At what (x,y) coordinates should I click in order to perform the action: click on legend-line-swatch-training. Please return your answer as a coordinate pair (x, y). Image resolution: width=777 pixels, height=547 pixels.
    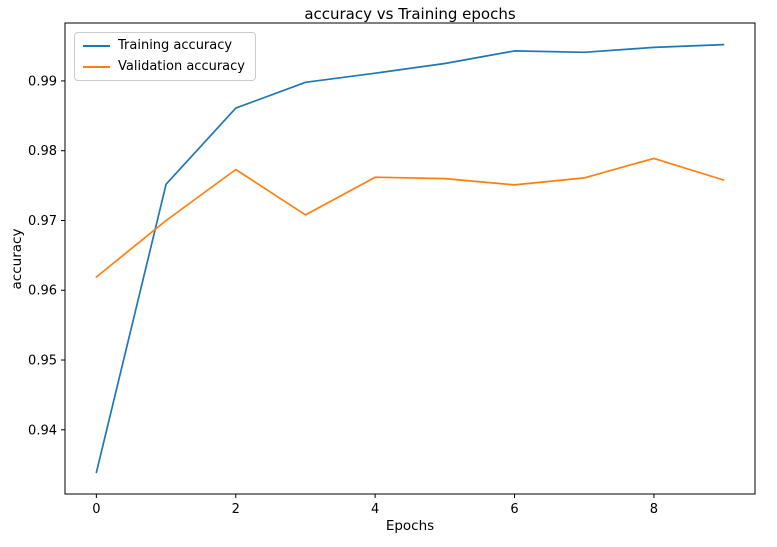
    Looking at the image, I should click on (96, 45).